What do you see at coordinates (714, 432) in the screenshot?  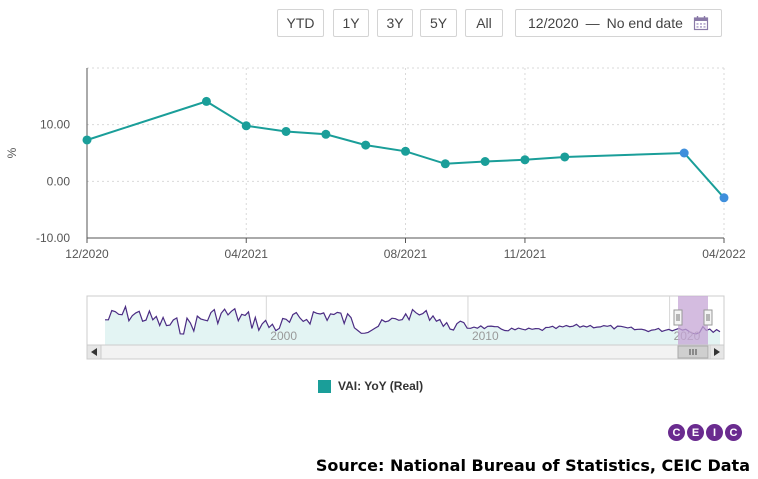 I see `logo-letter: I` at bounding box center [714, 432].